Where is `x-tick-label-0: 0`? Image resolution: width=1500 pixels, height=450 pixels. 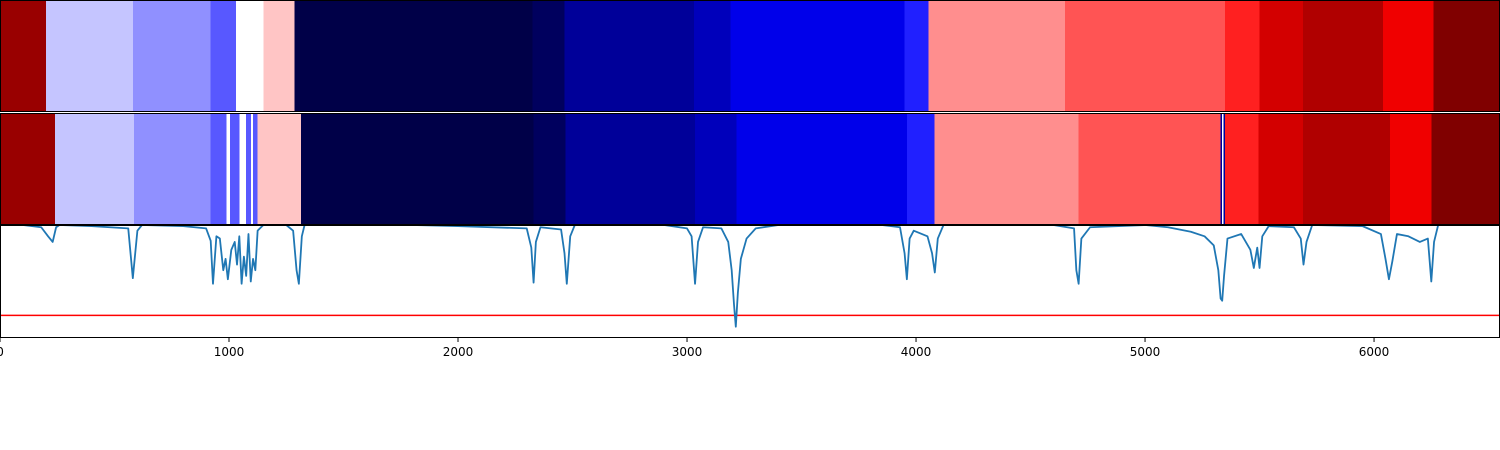 x-tick-label-0: 0 is located at coordinates (2, 352).